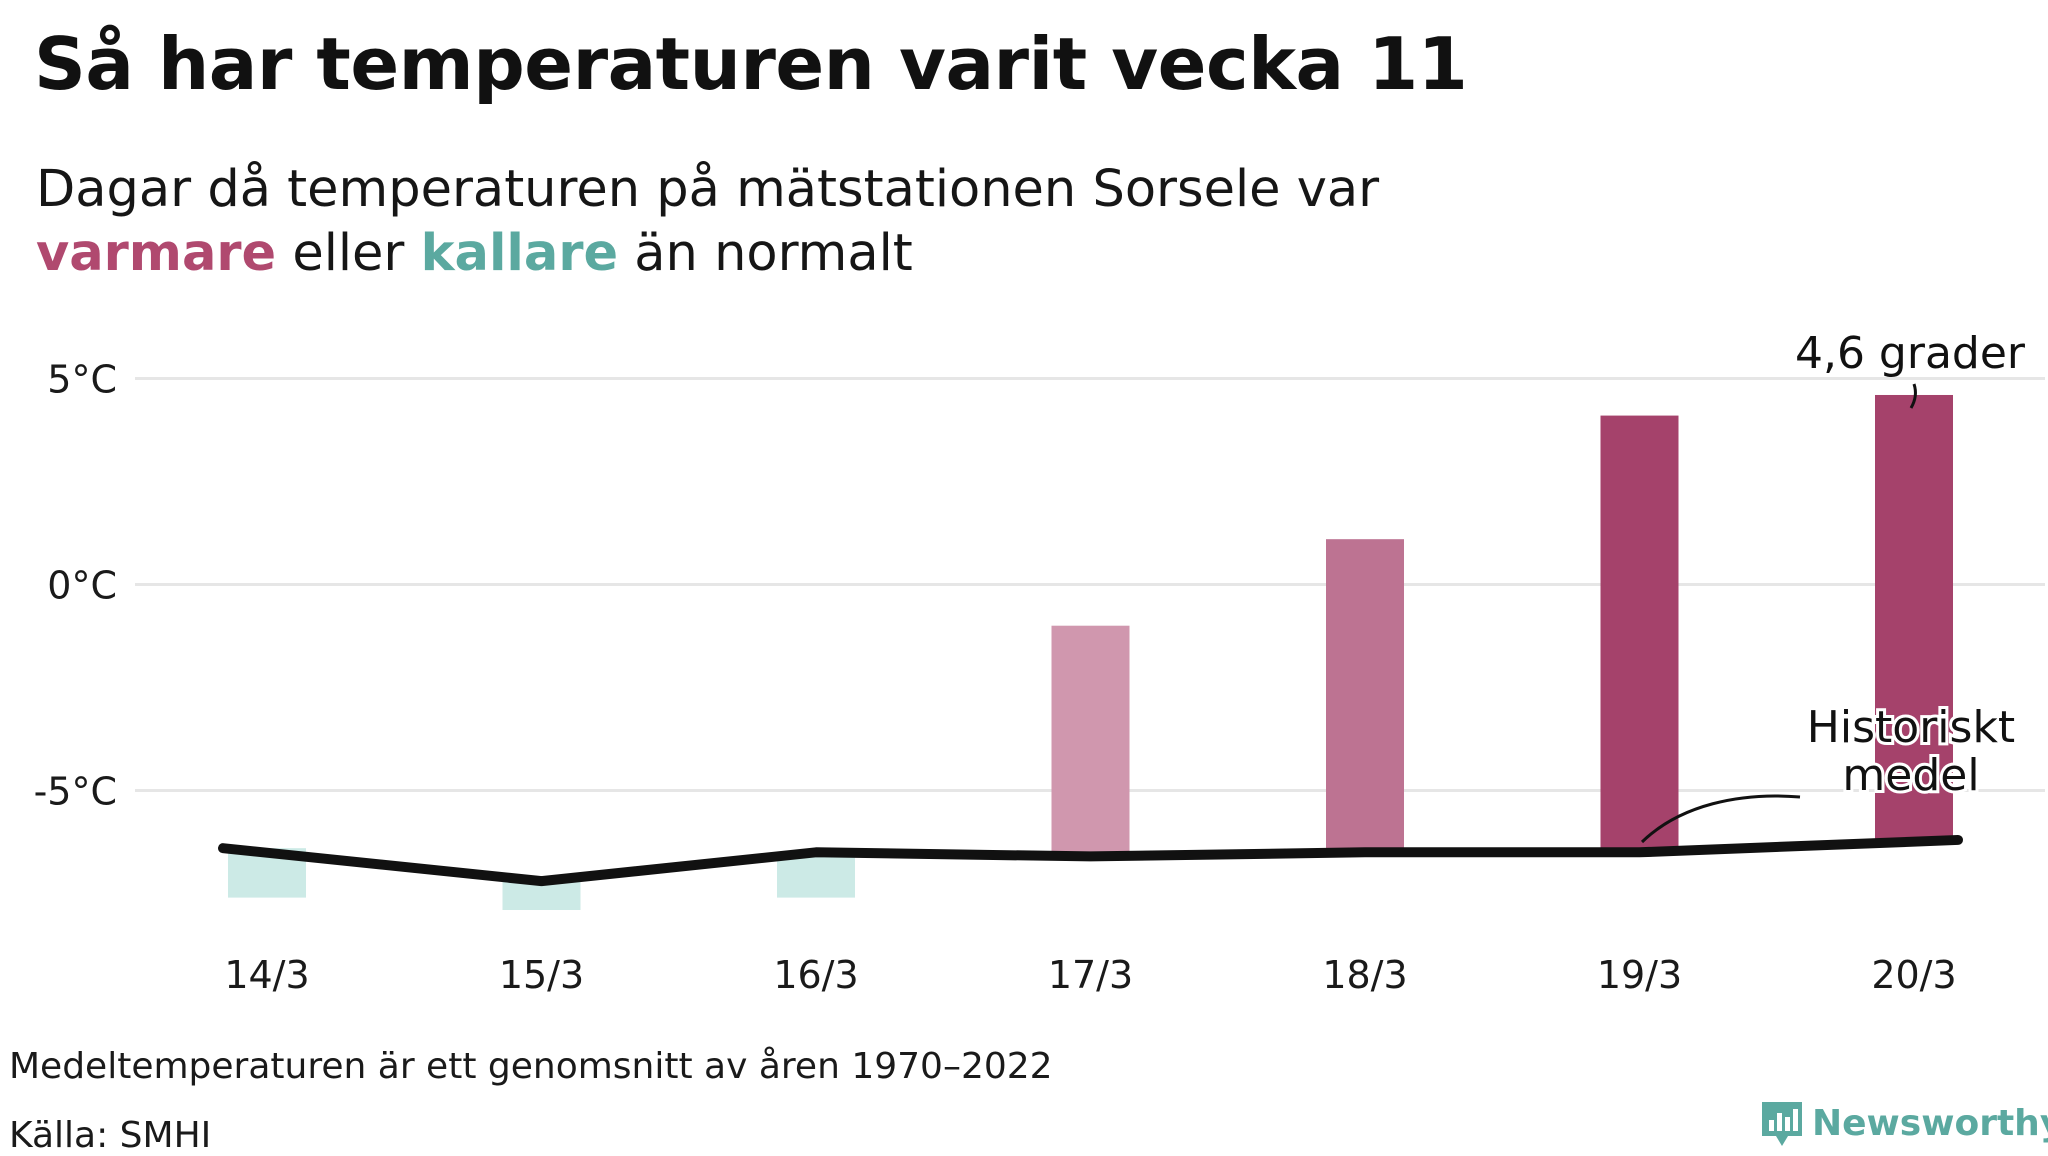 Image resolution: width=2048 pixels, height=1156 pixels. Describe the element at coordinates (156, 253) in the screenshot. I see `warm-keyword: varmare` at that location.